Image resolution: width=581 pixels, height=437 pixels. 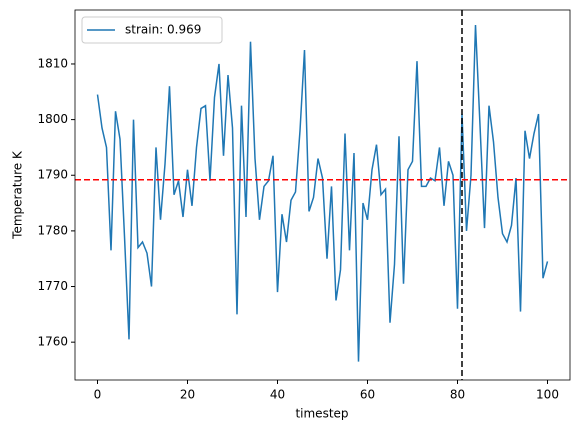 I want to click on y-tick-label: 1810, so click(x=52, y=63).